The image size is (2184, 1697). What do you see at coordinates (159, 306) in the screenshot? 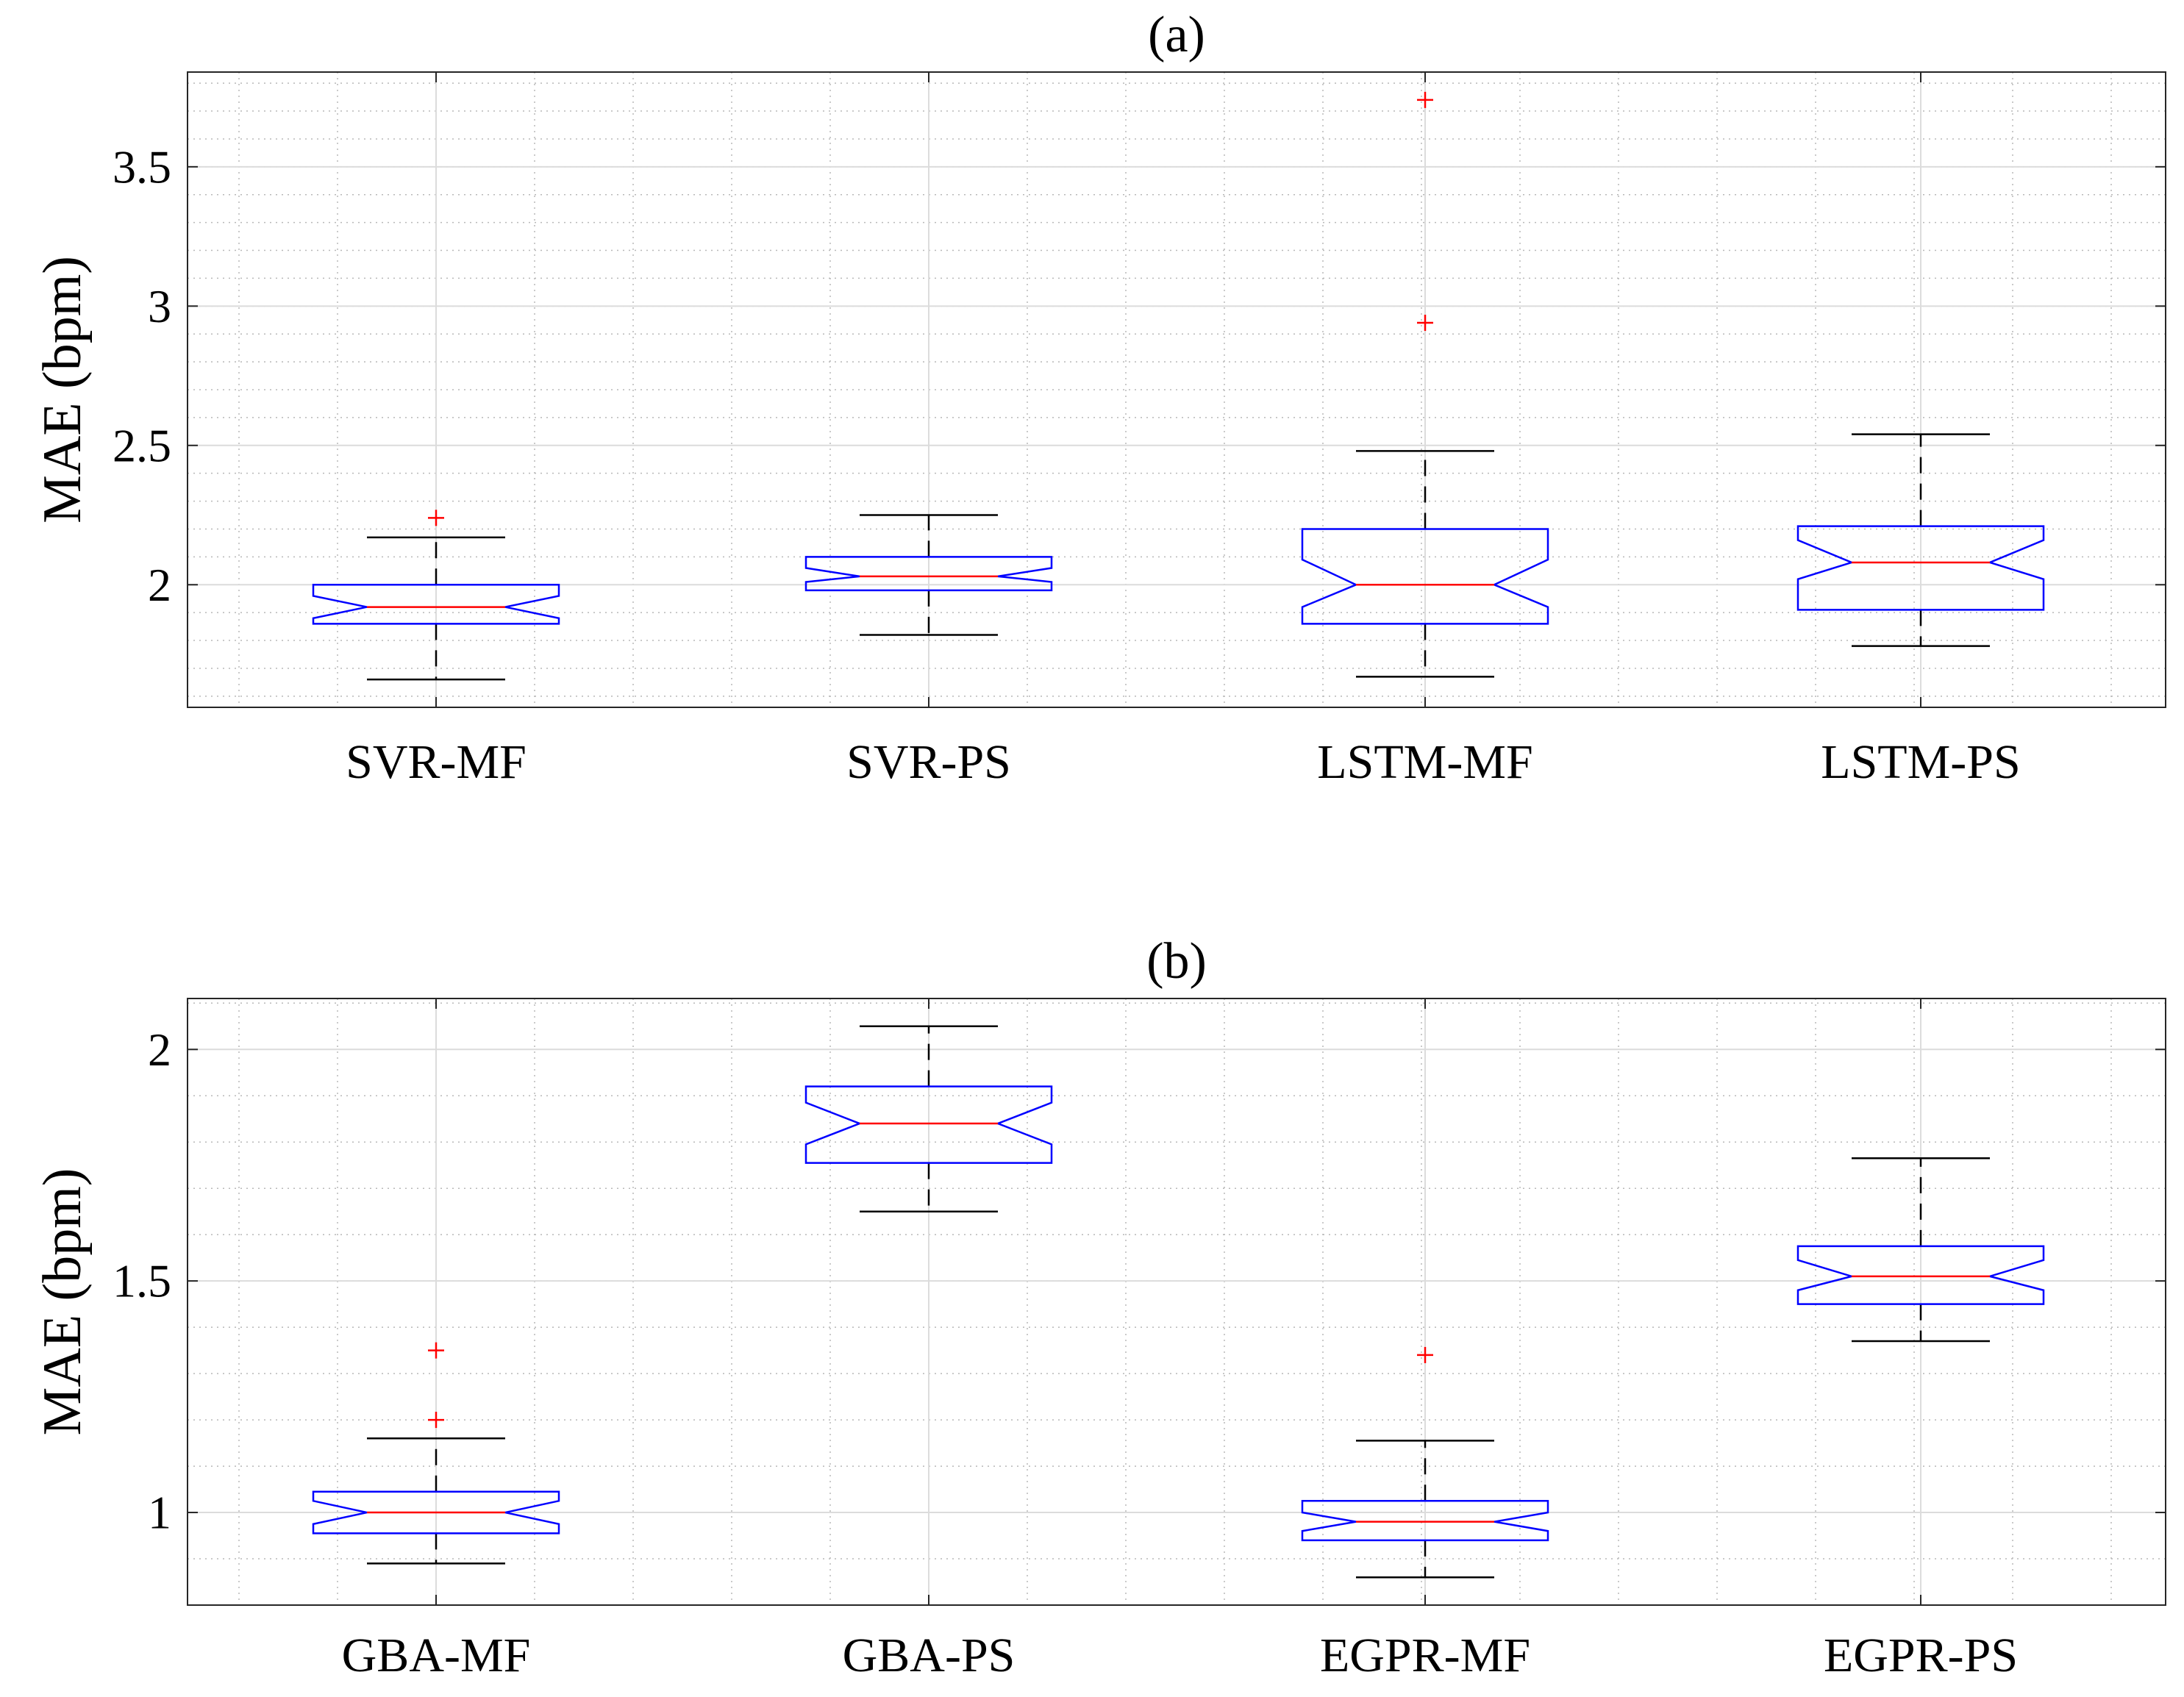
I see `y-tick-label: 3` at bounding box center [159, 306].